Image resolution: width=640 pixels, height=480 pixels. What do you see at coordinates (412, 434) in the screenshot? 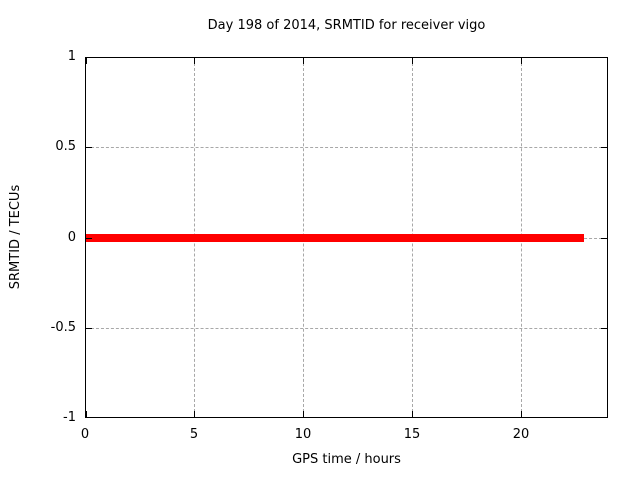
I see `x-tick-label: 15` at bounding box center [412, 434].